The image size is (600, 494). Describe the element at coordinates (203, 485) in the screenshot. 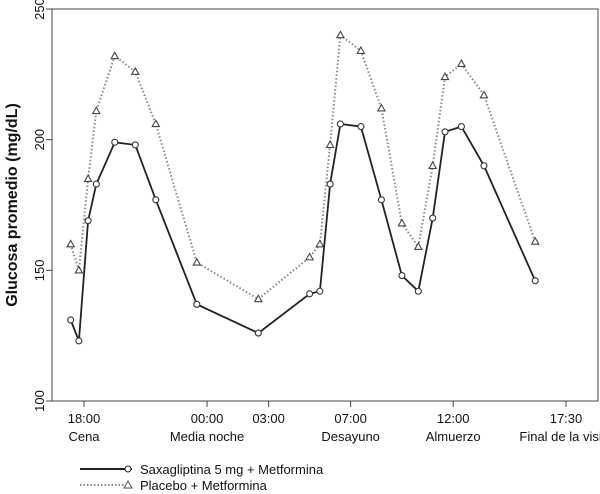

I see `legend-label: Placebo + Metformina` at that location.